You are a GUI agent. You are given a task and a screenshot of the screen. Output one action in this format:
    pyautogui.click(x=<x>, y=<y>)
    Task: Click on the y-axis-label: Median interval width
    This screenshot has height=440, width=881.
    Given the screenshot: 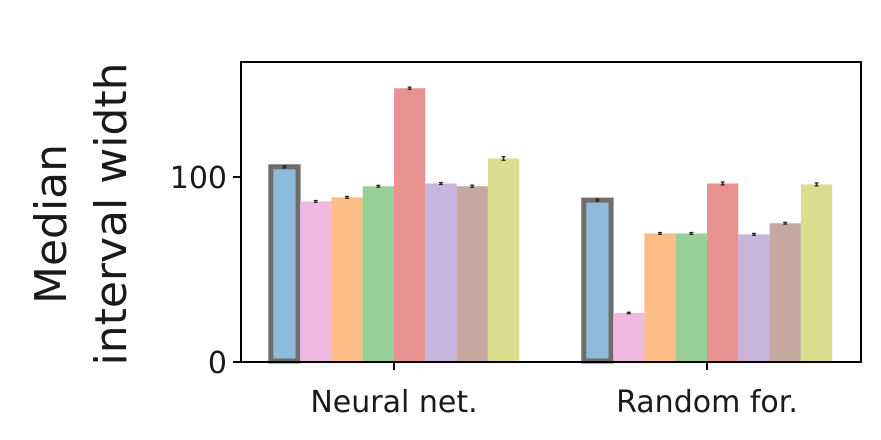 What is the action you would take?
    pyautogui.click(x=81, y=213)
    